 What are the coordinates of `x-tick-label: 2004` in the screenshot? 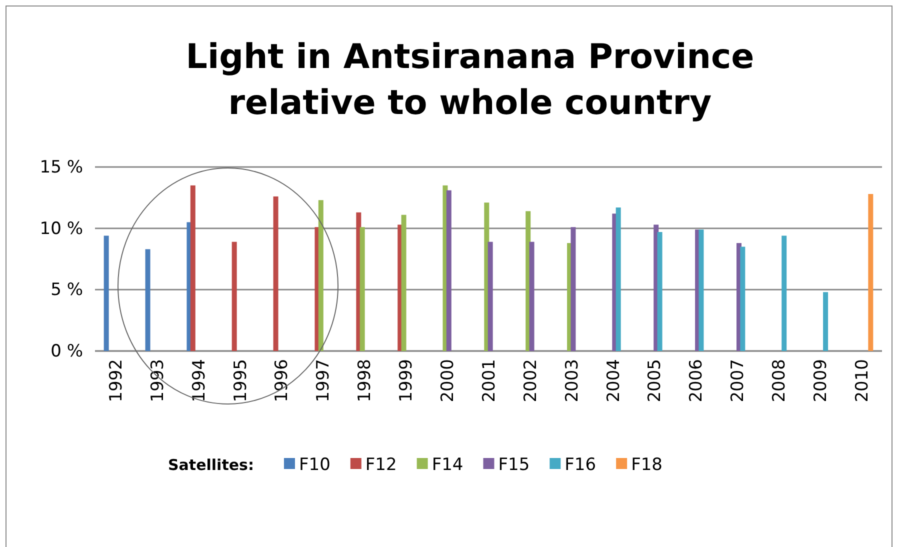 It's located at (614, 380).